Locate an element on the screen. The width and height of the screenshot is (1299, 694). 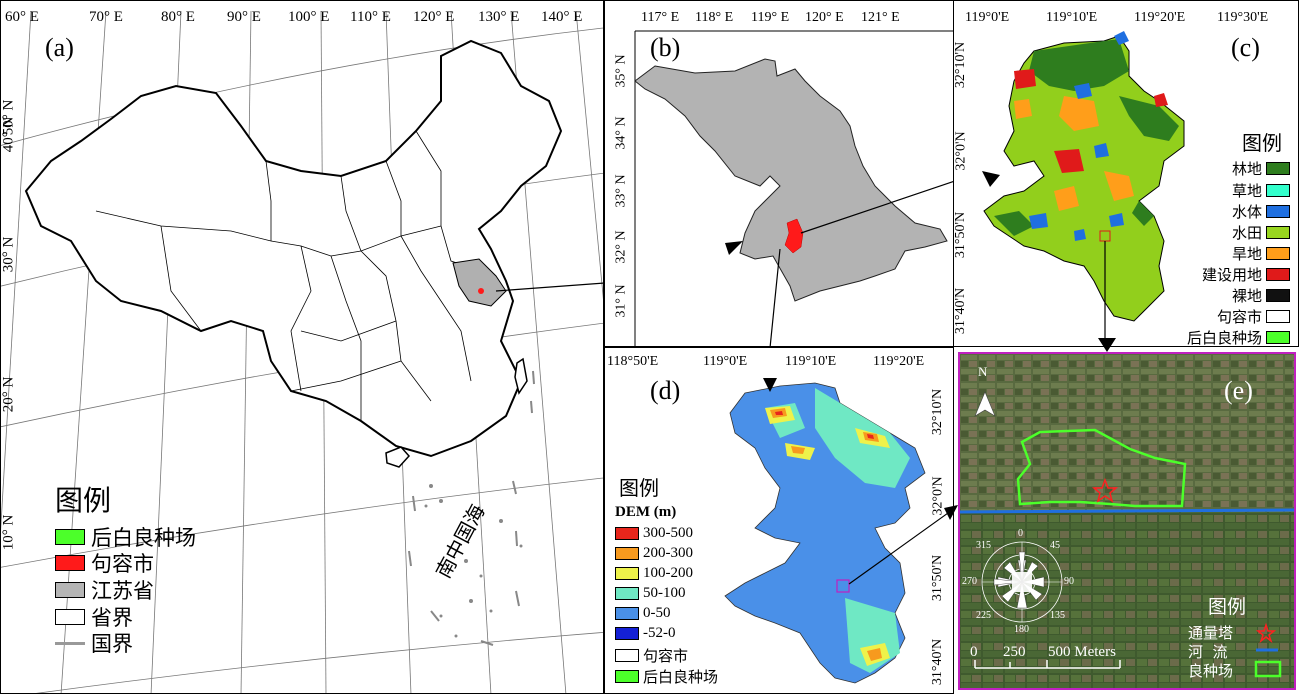
legend-label: 100-200 is located at coordinates (668, 573).